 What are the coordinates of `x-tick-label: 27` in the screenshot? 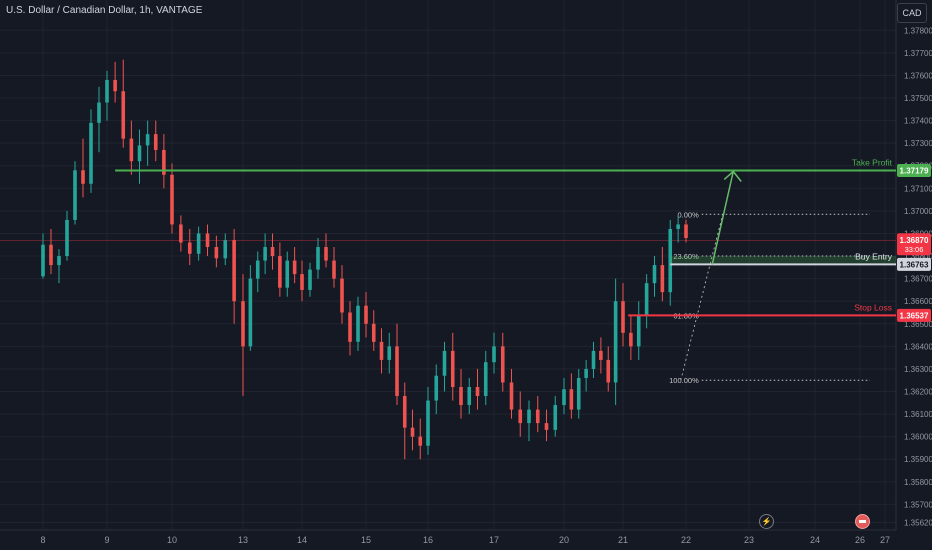 It's located at (885, 540).